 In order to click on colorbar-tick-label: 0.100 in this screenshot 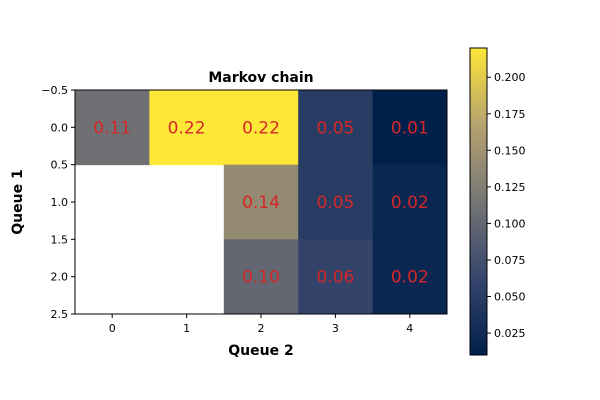, I will do `click(510, 223)`.